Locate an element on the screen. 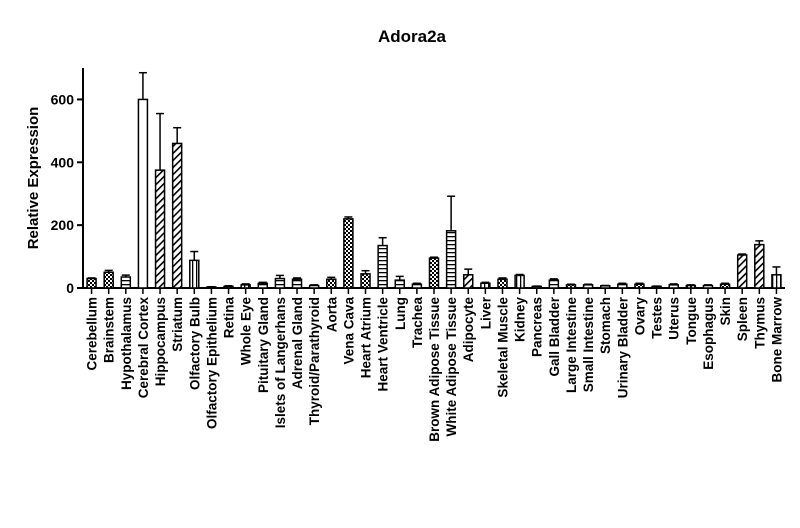 The width and height of the screenshot is (800, 528). x-tick-label: Islets of Langerhans is located at coordinates (280, 362).